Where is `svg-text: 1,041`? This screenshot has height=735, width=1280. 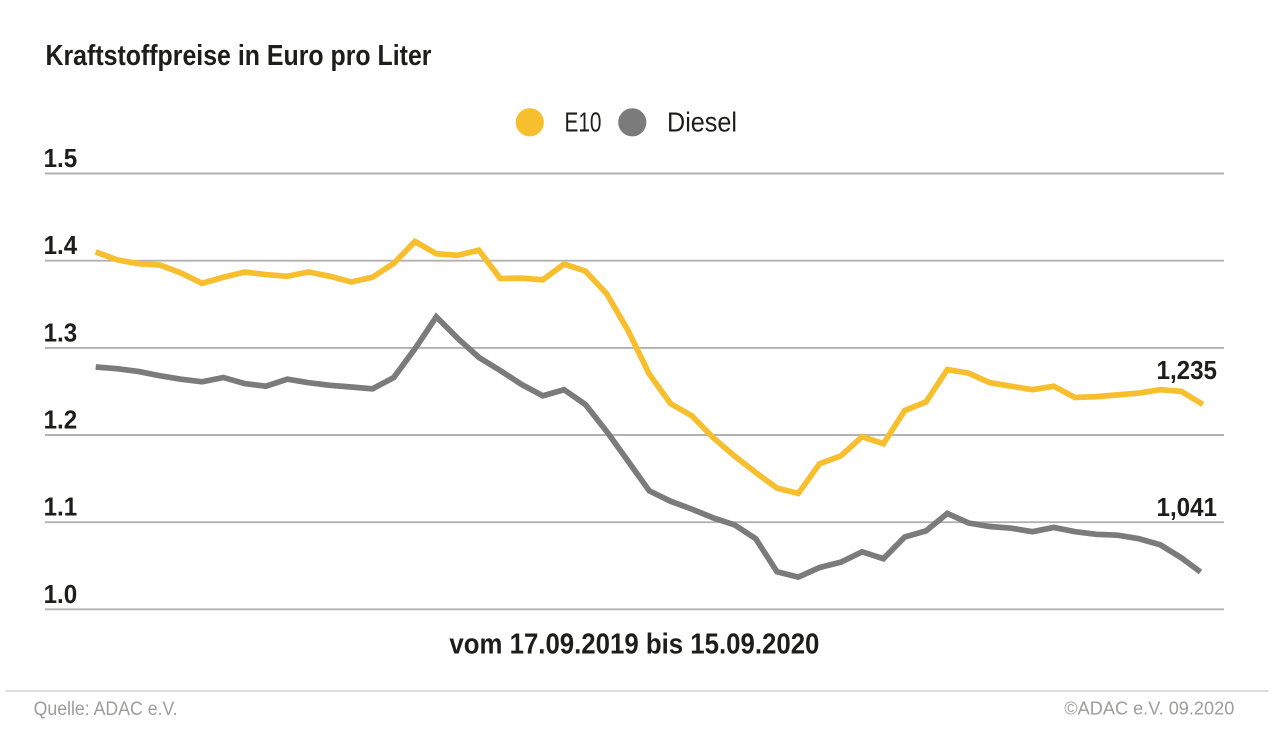 svg-text: 1,041 is located at coordinates (1187, 507).